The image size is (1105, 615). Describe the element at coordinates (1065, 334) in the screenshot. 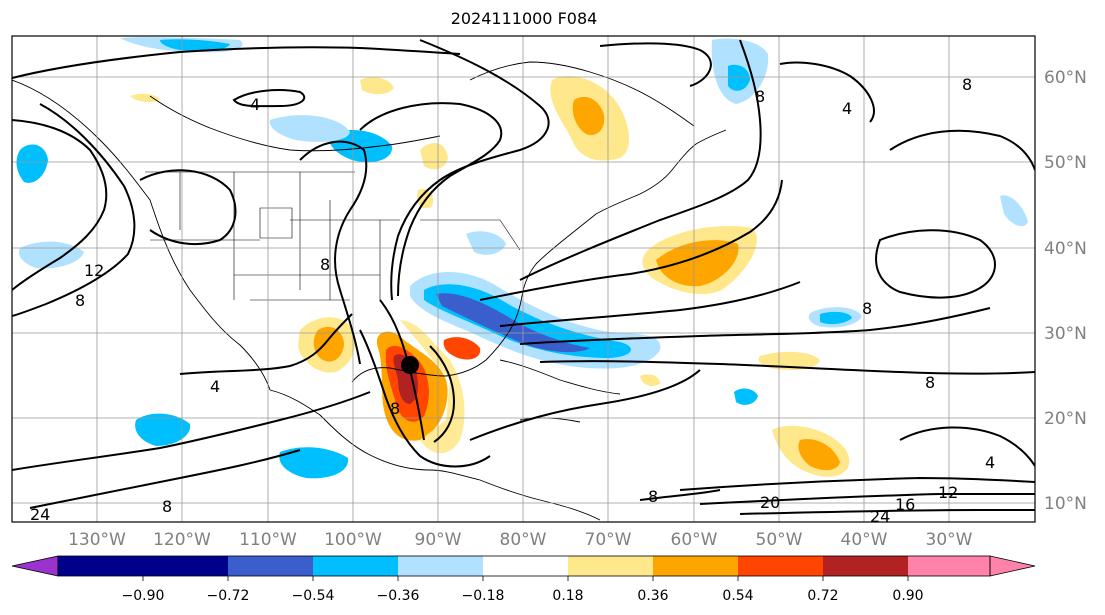

I see `lat-label: 30°N` at that location.